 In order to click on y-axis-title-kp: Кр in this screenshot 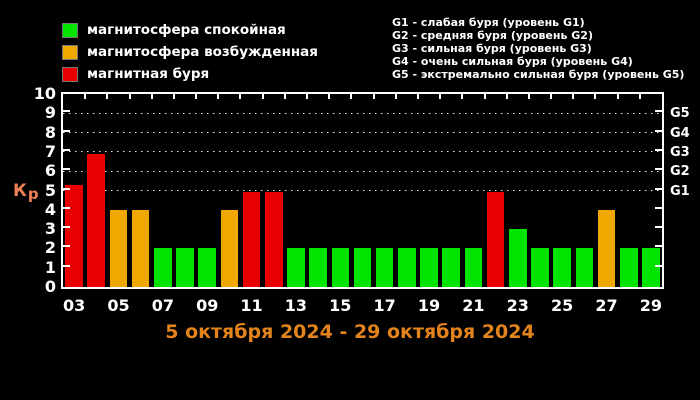, I will do `click(26, 192)`.